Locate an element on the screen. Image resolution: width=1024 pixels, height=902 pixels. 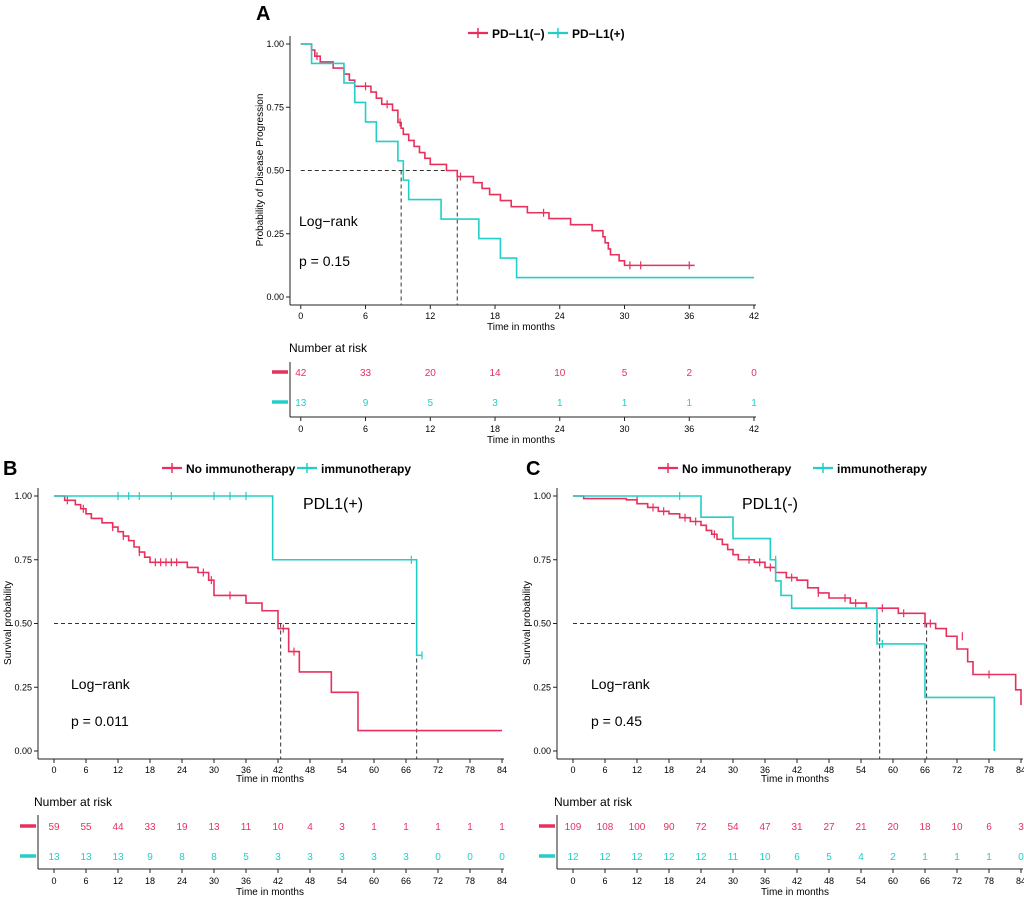
x-tick-label-b: 60 is located at coordinates (374, 770).